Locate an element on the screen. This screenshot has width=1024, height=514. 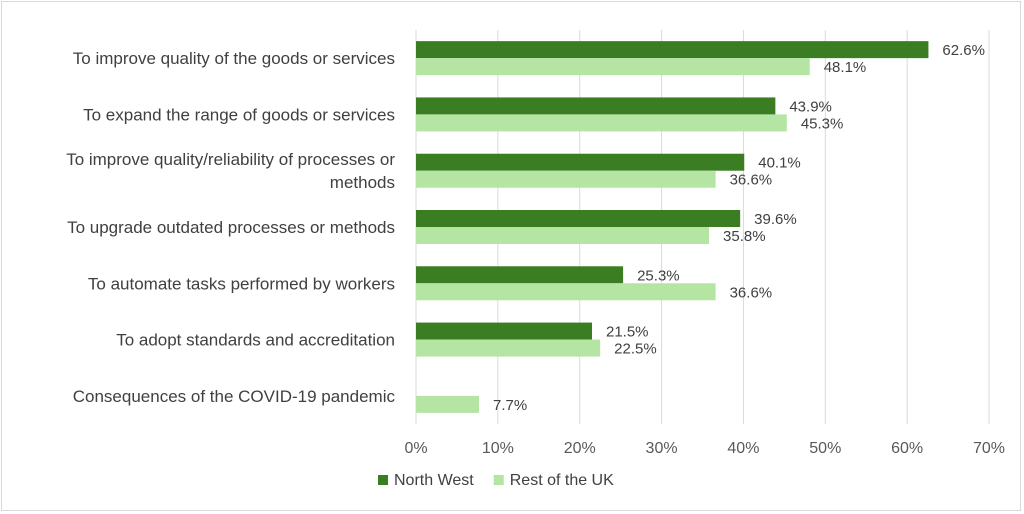
bar-data-label: 7.7% is located at coordinates (510, 405).